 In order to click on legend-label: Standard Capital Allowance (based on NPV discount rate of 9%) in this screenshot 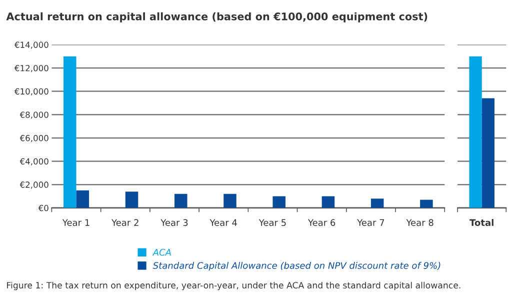, I will do `click(296, 266)`.